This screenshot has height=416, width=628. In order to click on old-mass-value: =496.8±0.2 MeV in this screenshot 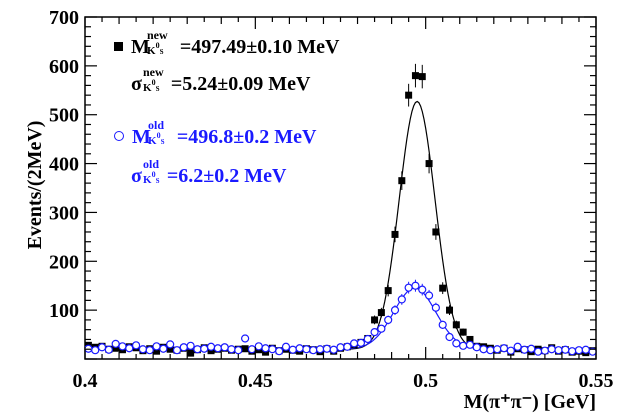, I will do `click(246, 137)`.